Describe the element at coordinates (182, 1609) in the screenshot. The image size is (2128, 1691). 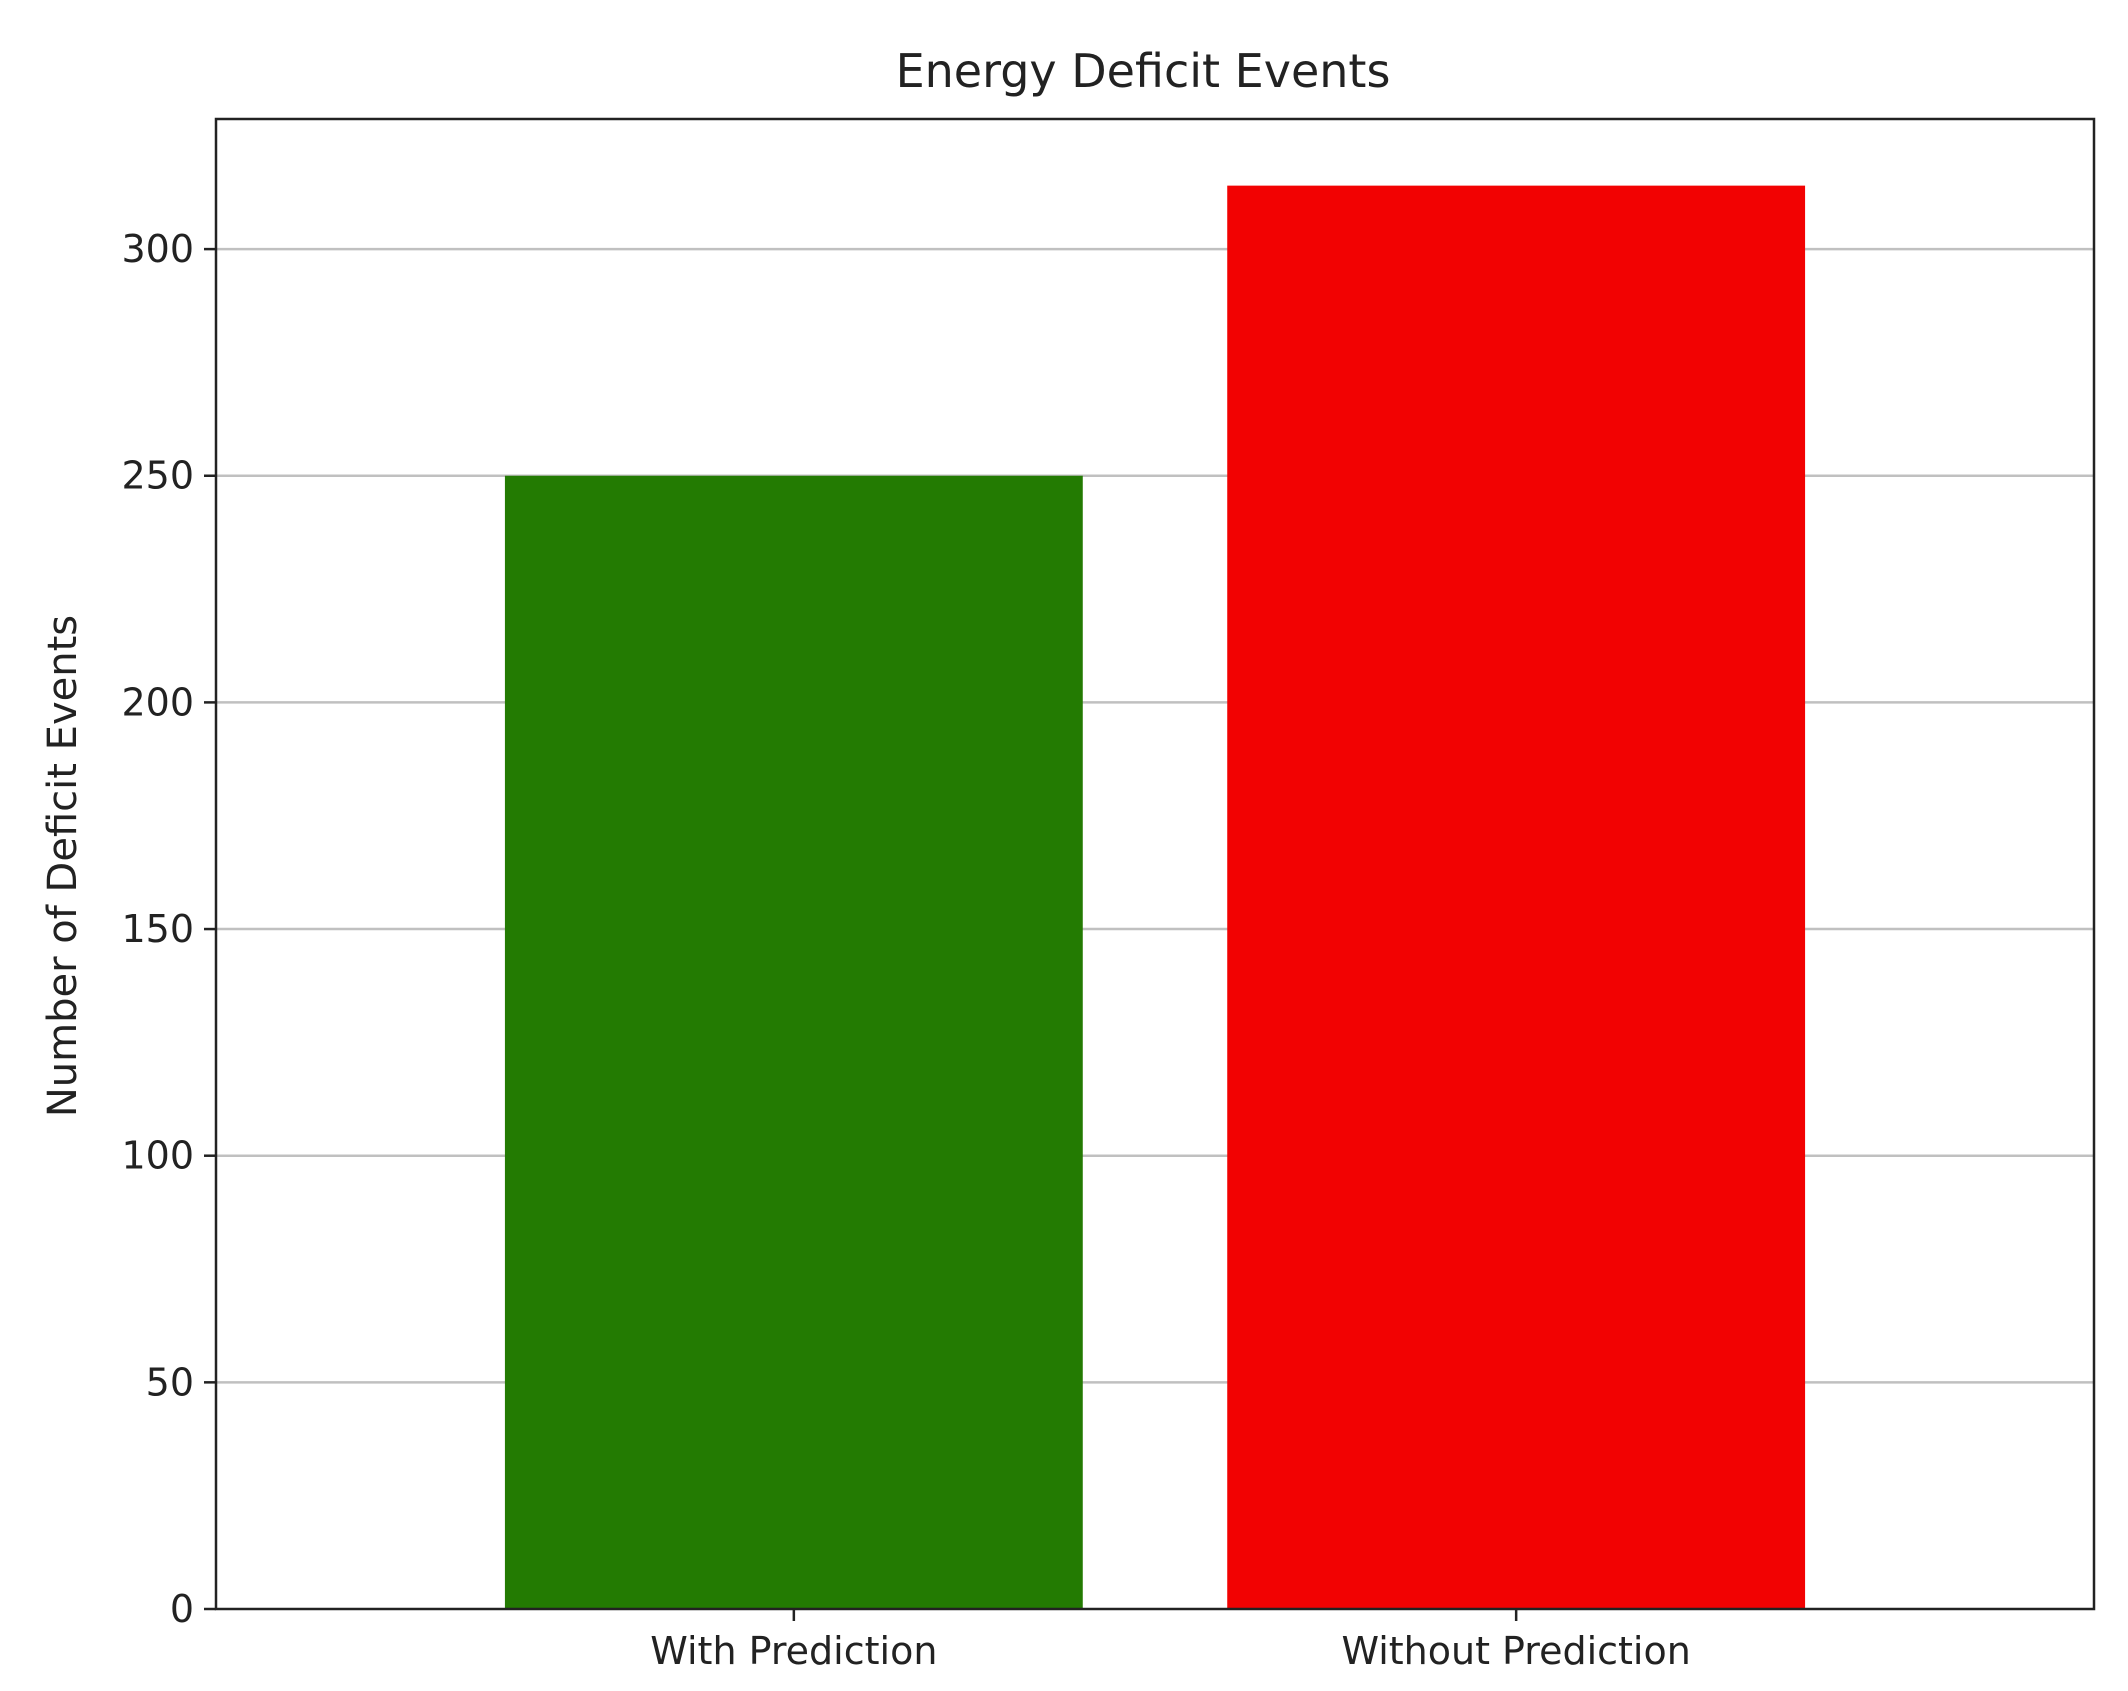
I see `y-tick-label: 0` at that location.